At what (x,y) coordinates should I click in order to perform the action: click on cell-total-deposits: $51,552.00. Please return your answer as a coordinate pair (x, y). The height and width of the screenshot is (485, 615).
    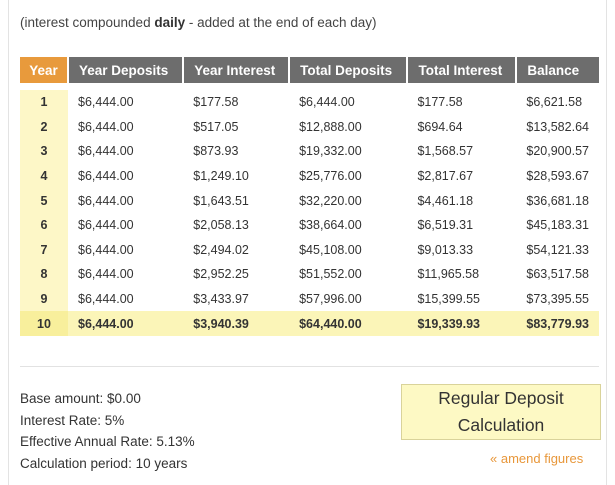
    Looking at the image, I should click on (330, 274).